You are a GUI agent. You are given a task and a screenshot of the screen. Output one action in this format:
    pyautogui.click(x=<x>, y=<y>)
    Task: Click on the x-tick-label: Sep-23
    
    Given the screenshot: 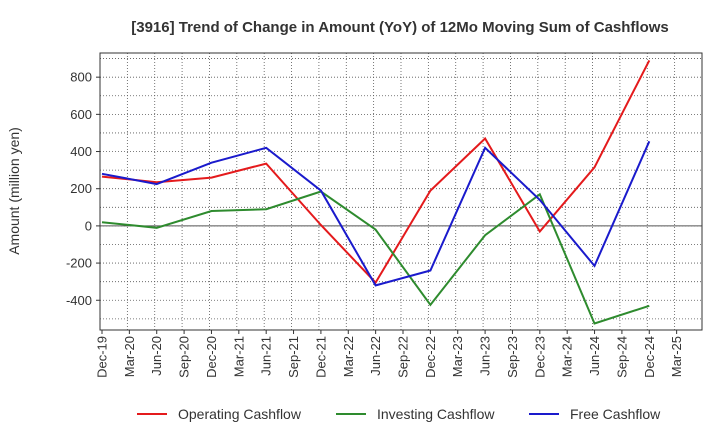 What is the action you would take?
    pyautogui.click(x=512, y=357)
    